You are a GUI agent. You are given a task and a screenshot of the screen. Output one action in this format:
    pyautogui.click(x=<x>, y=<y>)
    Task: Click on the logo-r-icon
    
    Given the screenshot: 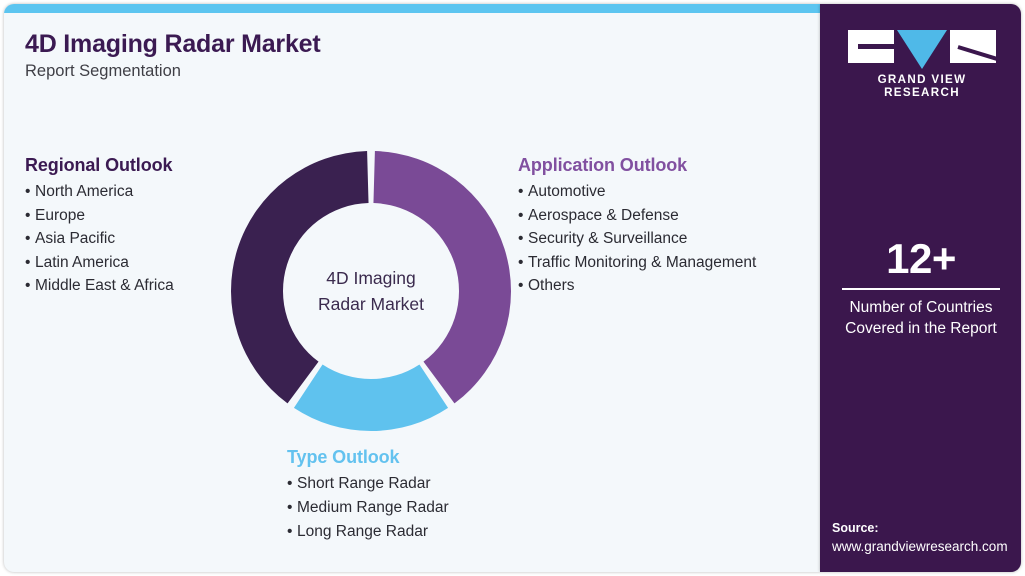 What is the action you would take?
    pyautogui.click(x=973, y=46)
    